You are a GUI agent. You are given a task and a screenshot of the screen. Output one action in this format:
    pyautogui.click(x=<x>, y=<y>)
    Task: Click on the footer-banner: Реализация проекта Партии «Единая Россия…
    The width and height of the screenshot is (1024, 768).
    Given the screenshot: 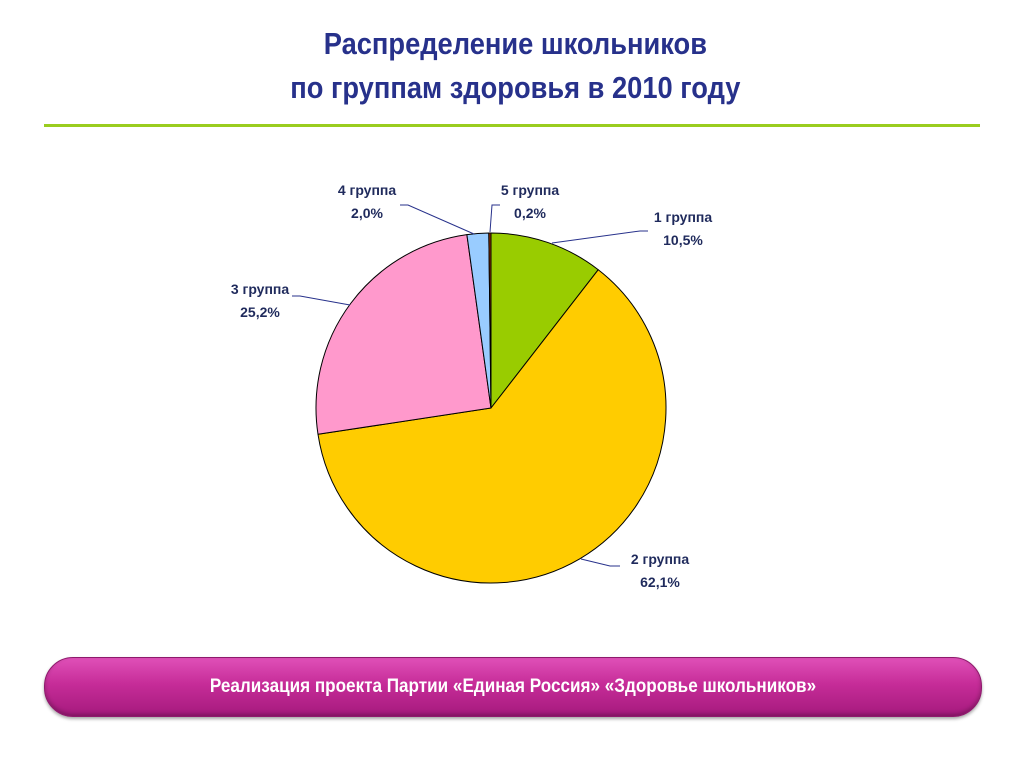 What is the action you would take?
    pyautogui.click(x=513, y=687)
    